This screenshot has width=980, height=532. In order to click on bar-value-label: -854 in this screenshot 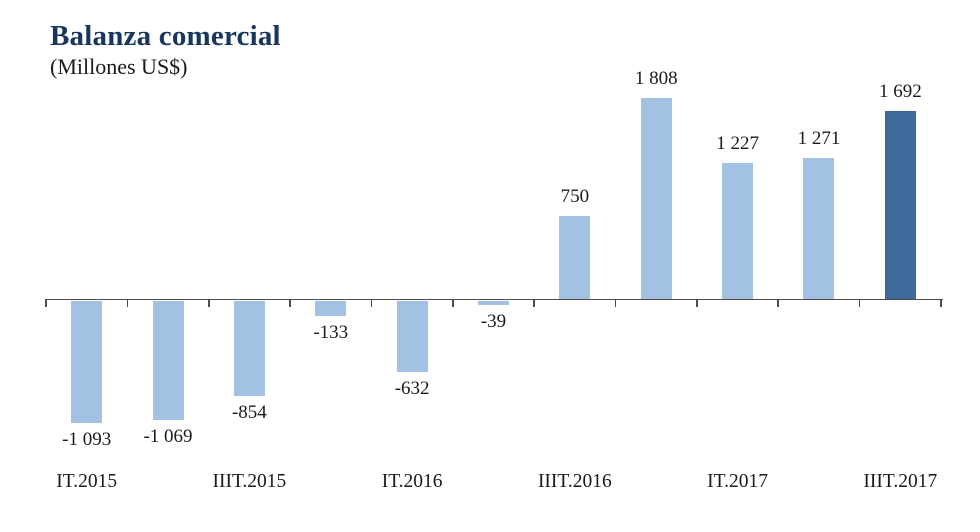, I will do `click(249, 413)`.